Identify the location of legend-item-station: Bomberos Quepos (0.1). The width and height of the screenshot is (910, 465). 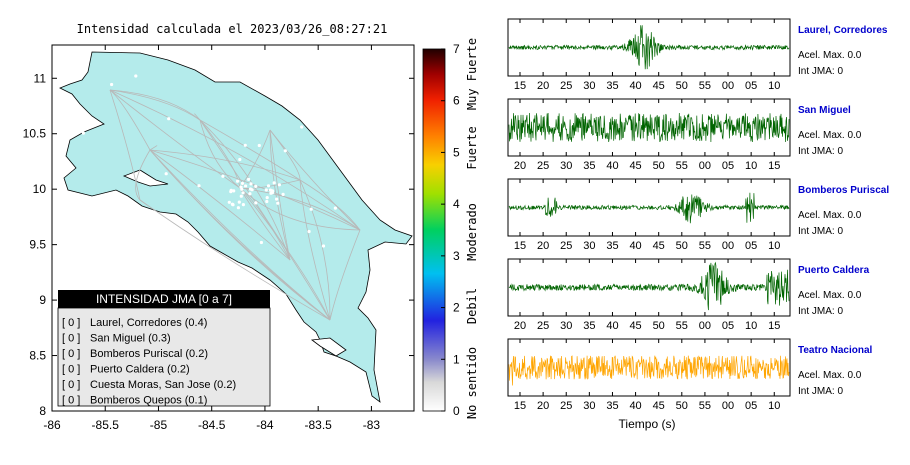
(148, 401).